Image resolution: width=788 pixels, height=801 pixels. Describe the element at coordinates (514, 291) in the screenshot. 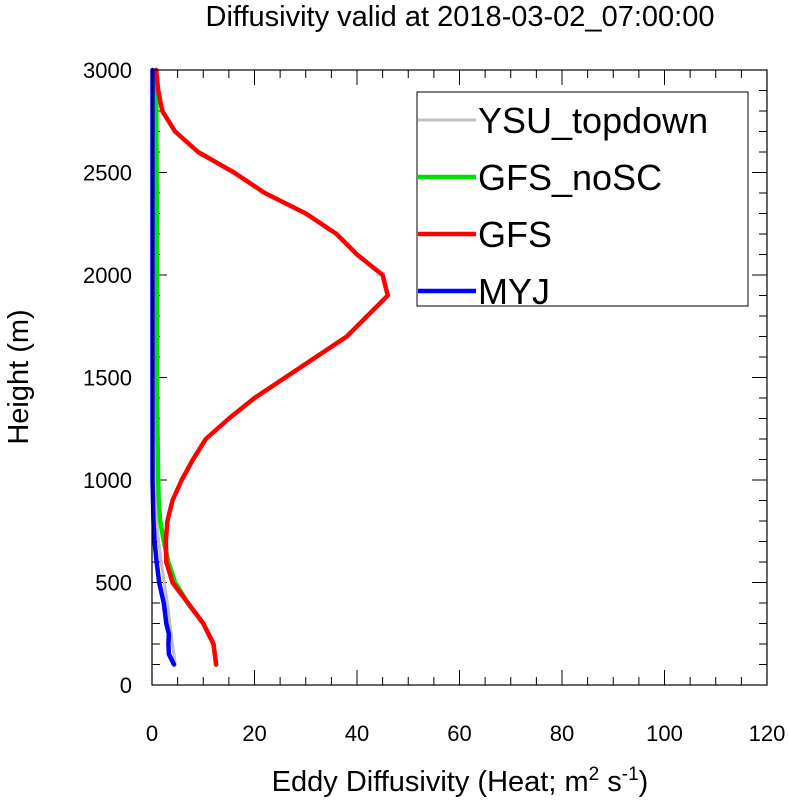

I see `legend-label: MYJ` at that location.